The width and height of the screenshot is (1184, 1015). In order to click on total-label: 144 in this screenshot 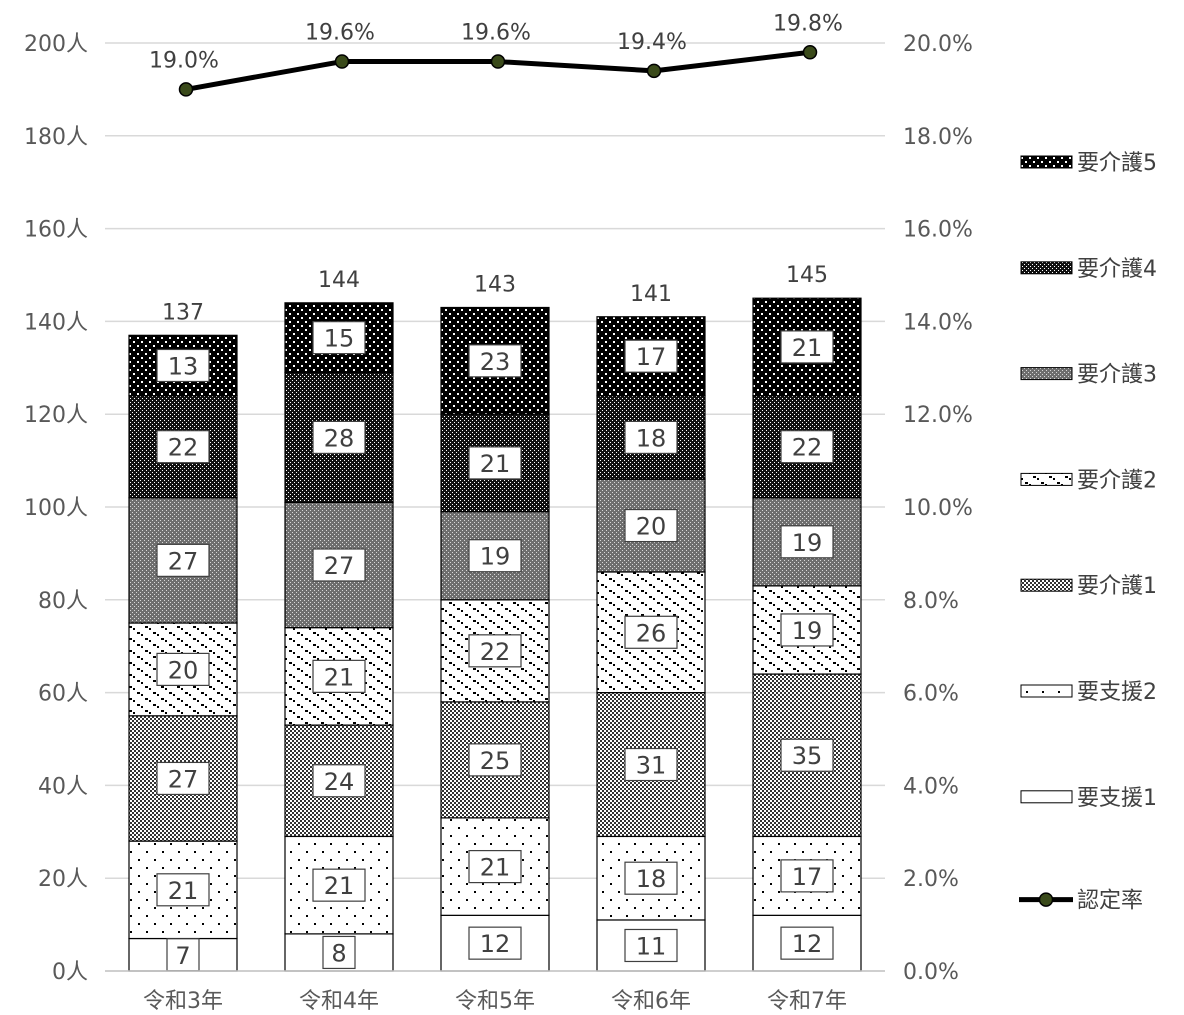, I will do `click(339, 280)`.